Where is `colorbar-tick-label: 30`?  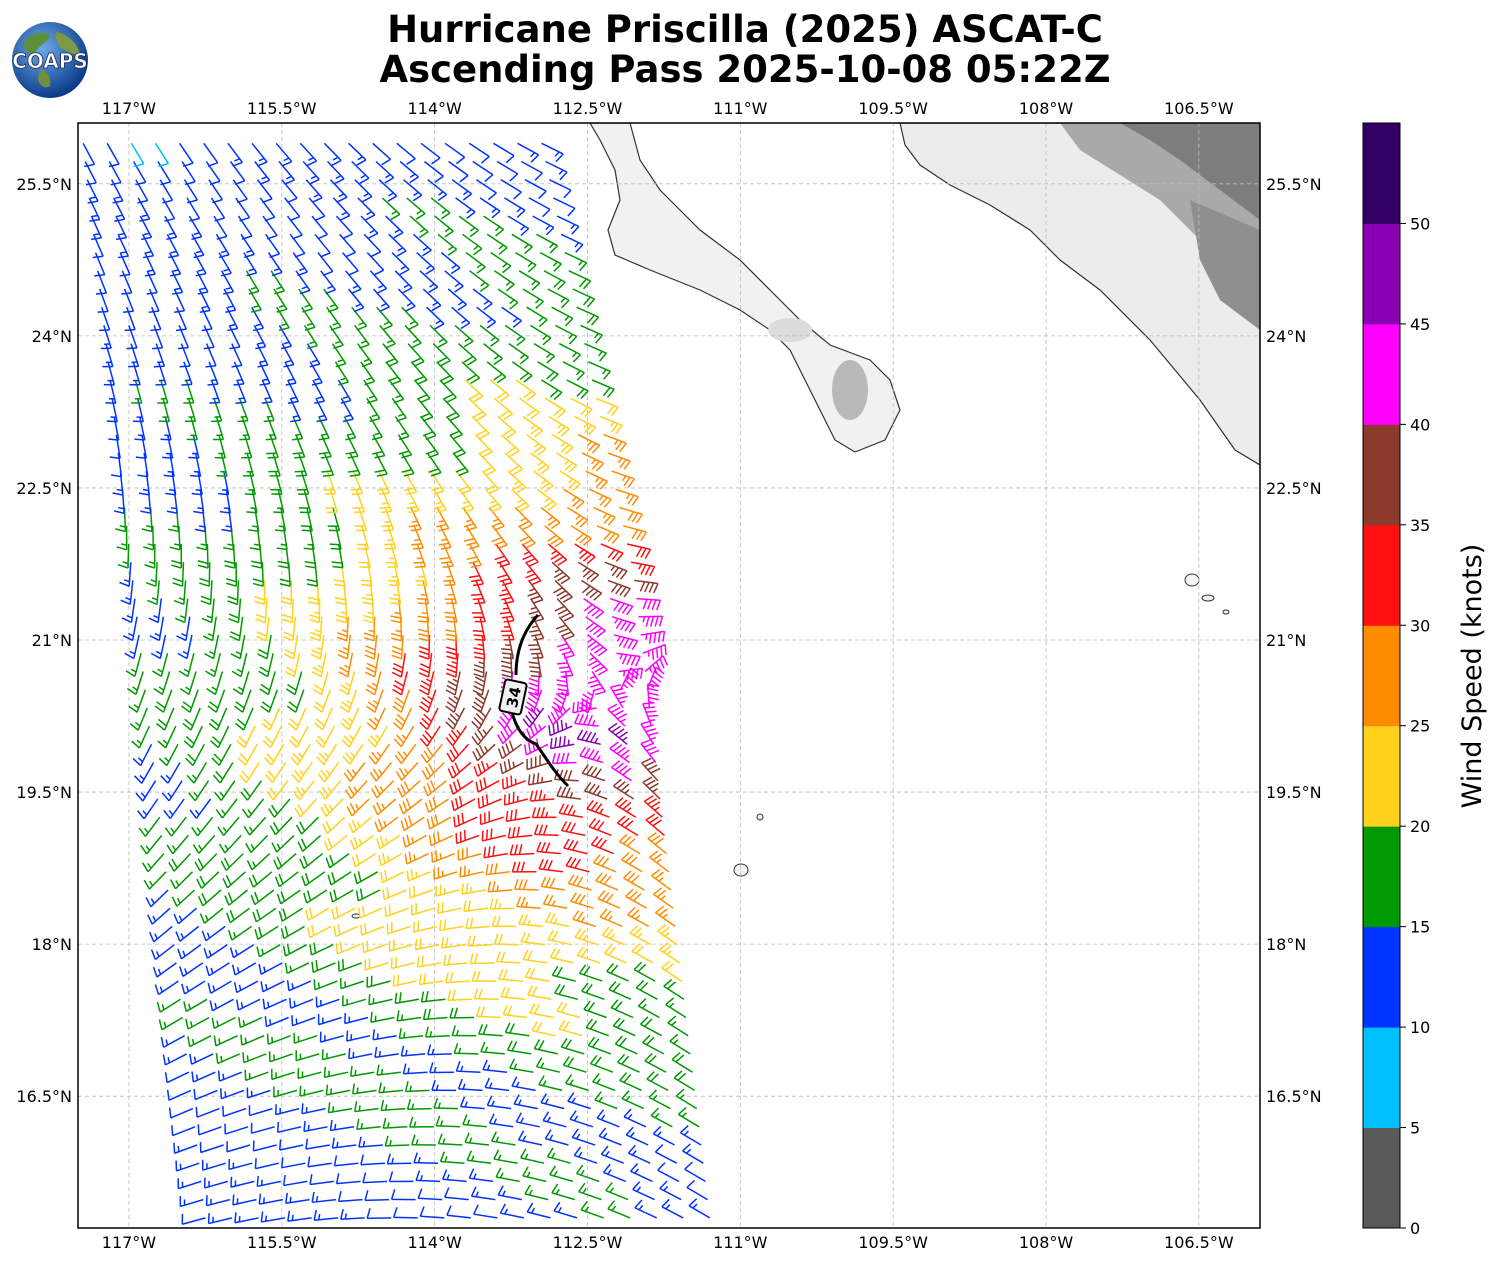 colorbar-tick-label: 30 is located at coordinates (1420, 625).